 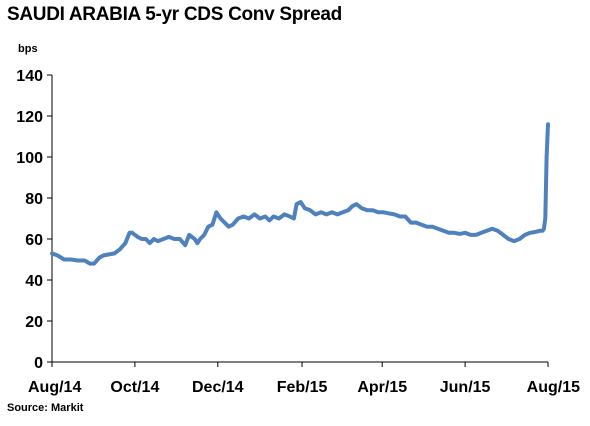 I want to click on y-tick-label: 40, so click(x=34, y=281).